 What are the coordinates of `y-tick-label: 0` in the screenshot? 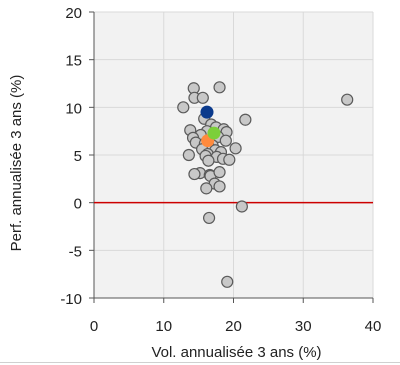 It's located at (78, 204).